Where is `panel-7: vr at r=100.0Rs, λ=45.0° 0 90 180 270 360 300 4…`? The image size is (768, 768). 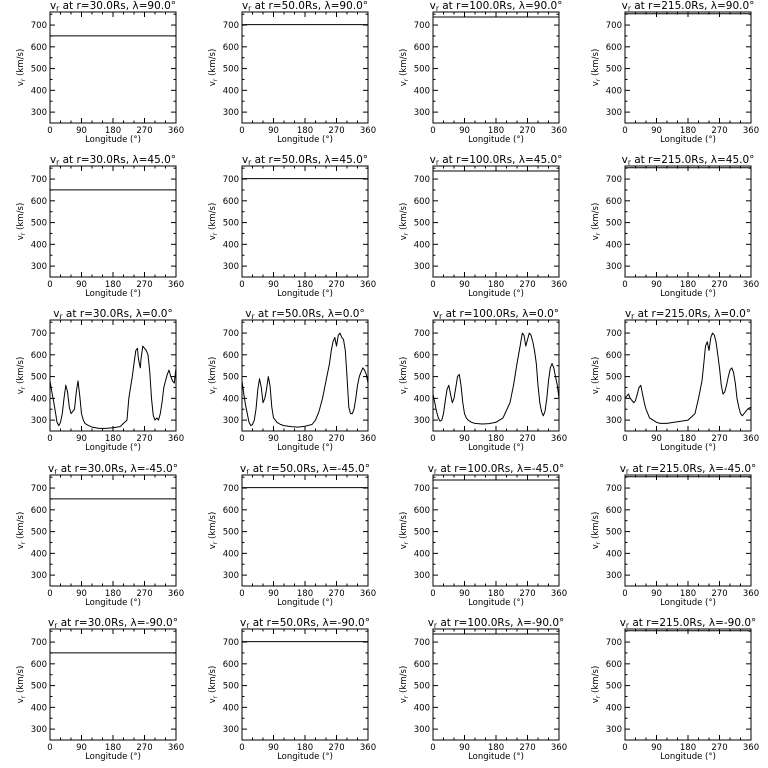 panel-7: vr at r=100.0Rs, λ=45.0° 0 90 180 270 360 300 4… is located at coordinates (483, 226).